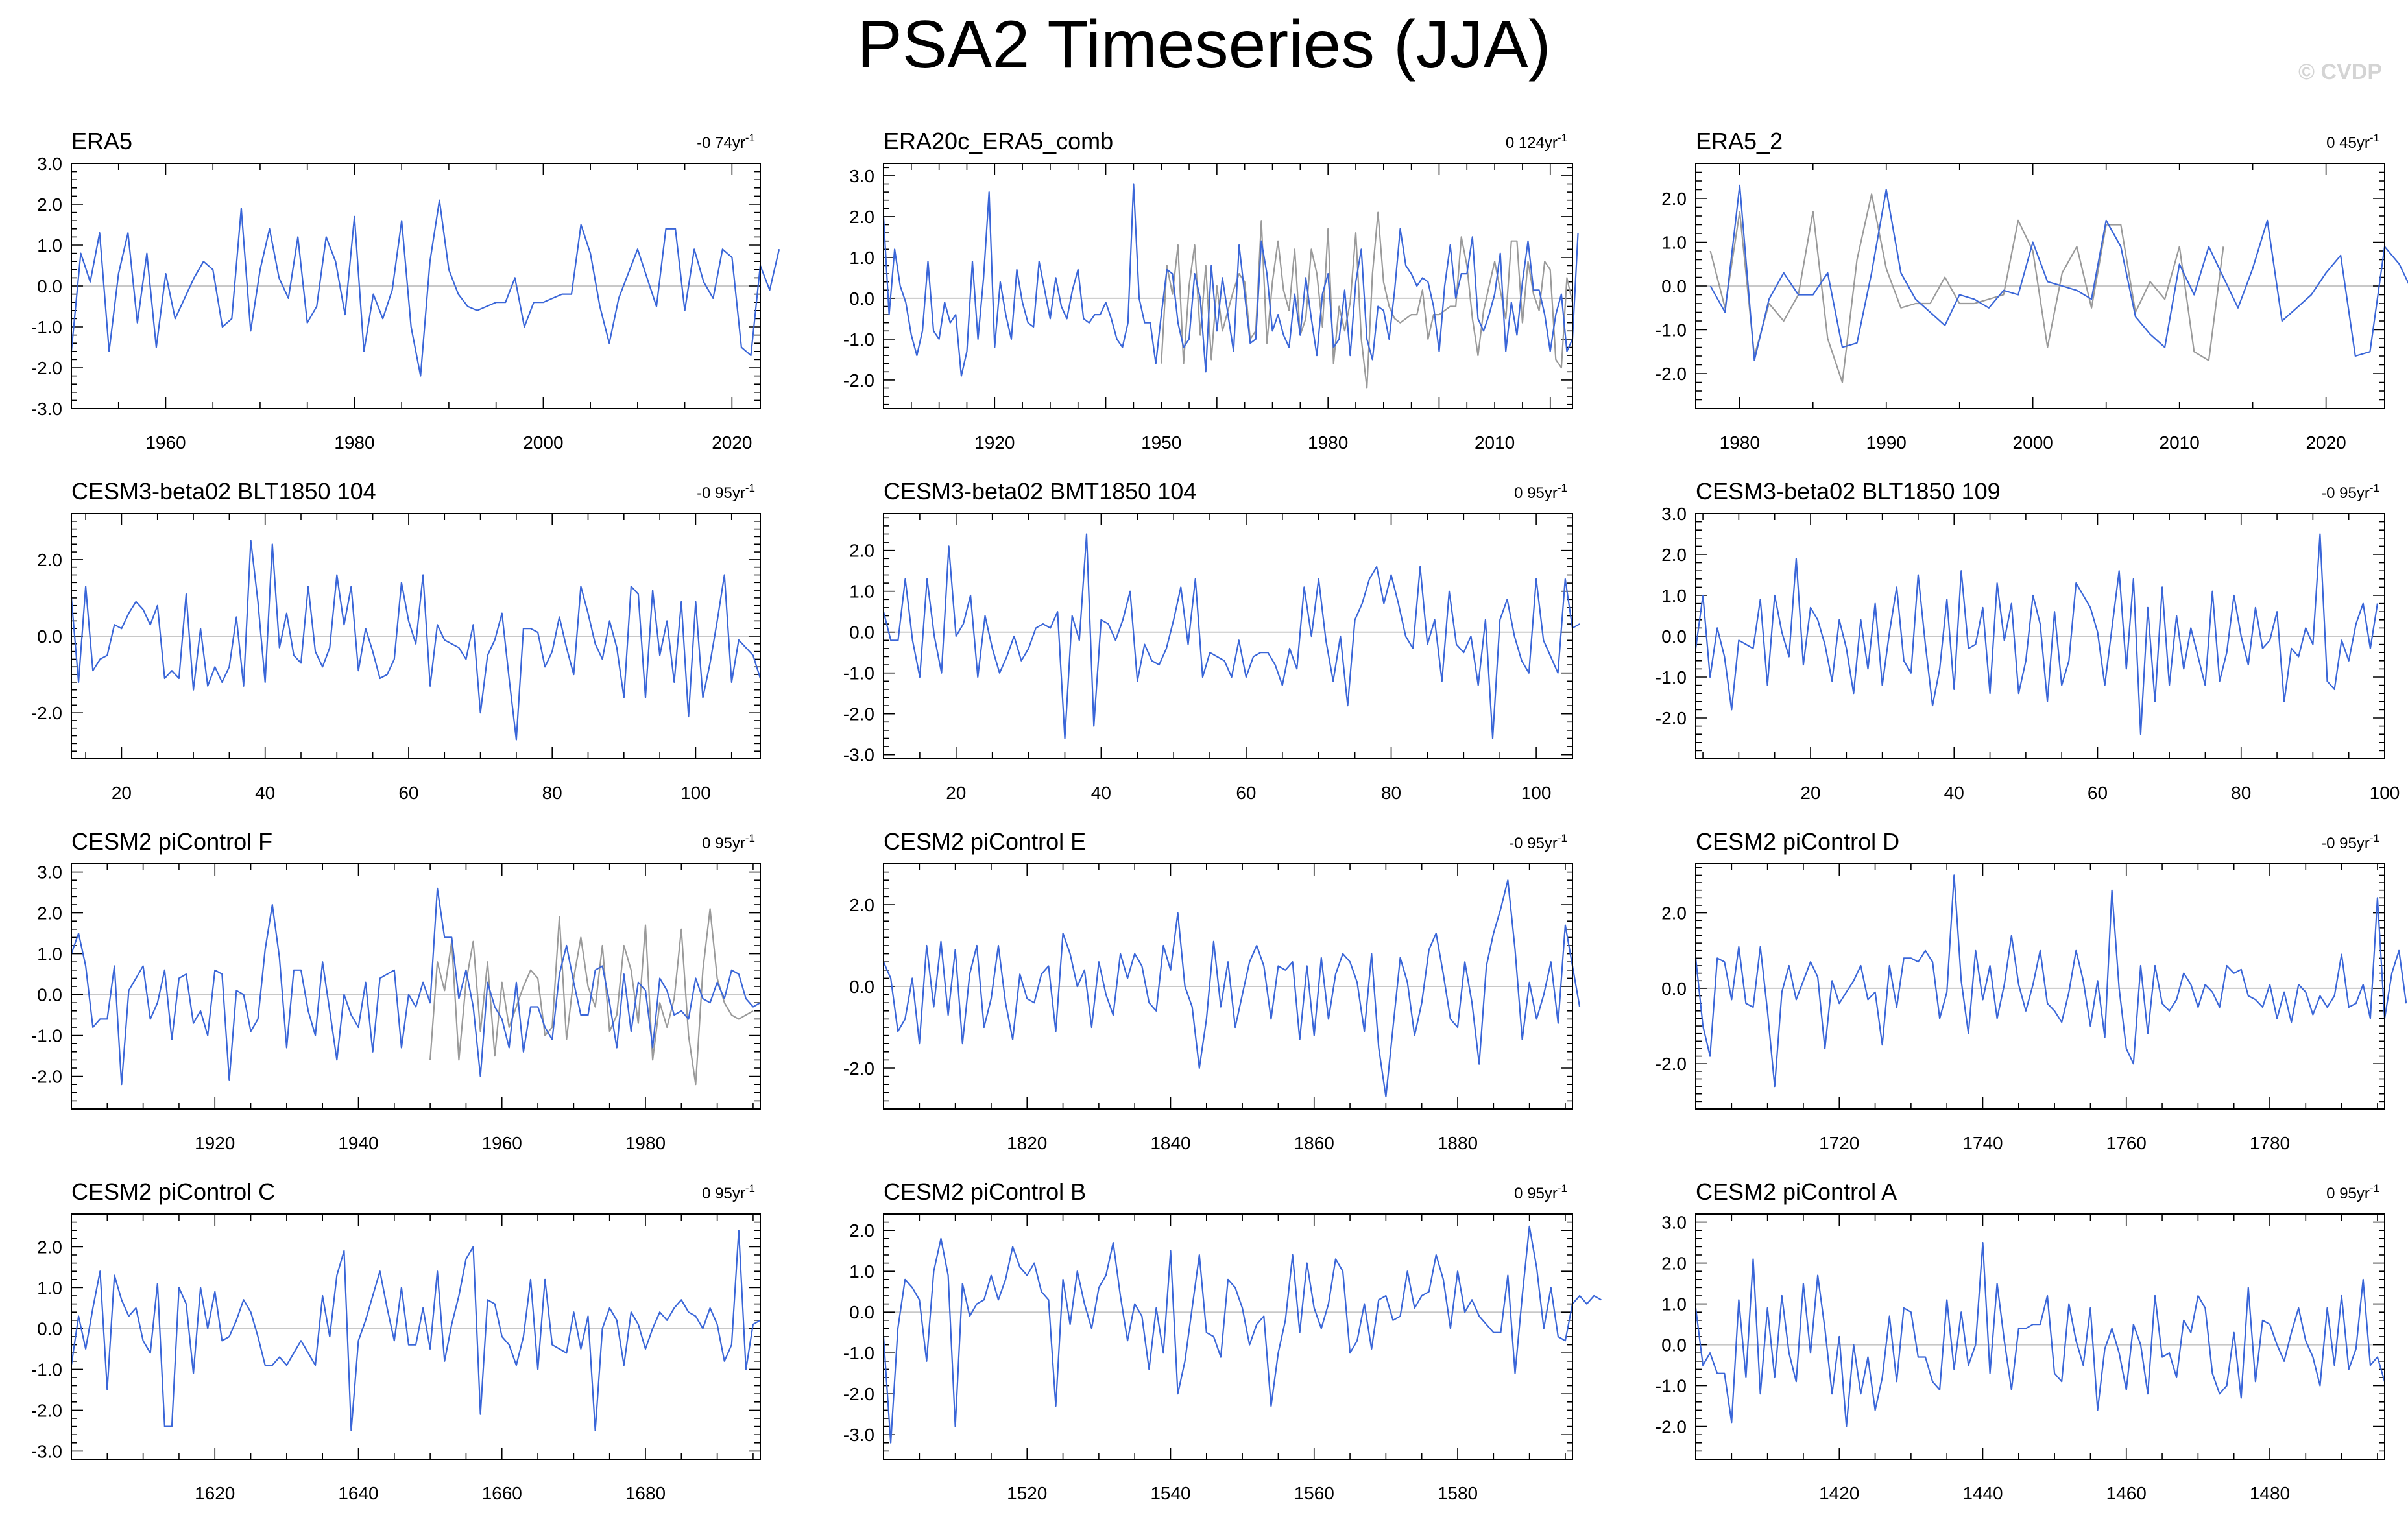 The width and height of the screenshot is (2408, 1526). I want to click on x-tick-label: 1520, so click(1027, 1493).